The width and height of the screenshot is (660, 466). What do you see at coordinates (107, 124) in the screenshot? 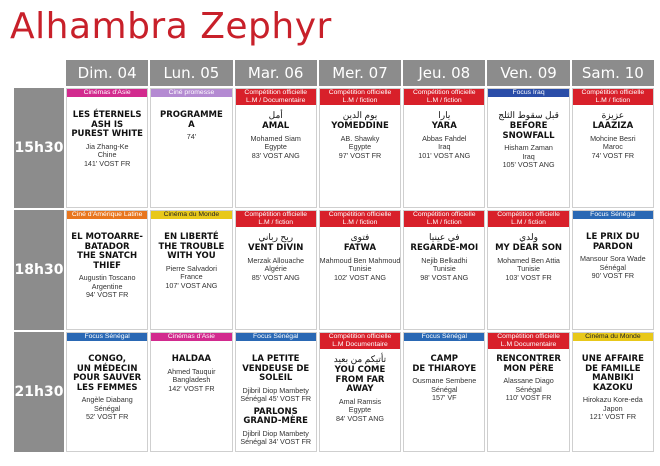
I see `film-title: LES ÉTERNELS ASH IS PUREST WHITE` at bounding box center [107, 124].